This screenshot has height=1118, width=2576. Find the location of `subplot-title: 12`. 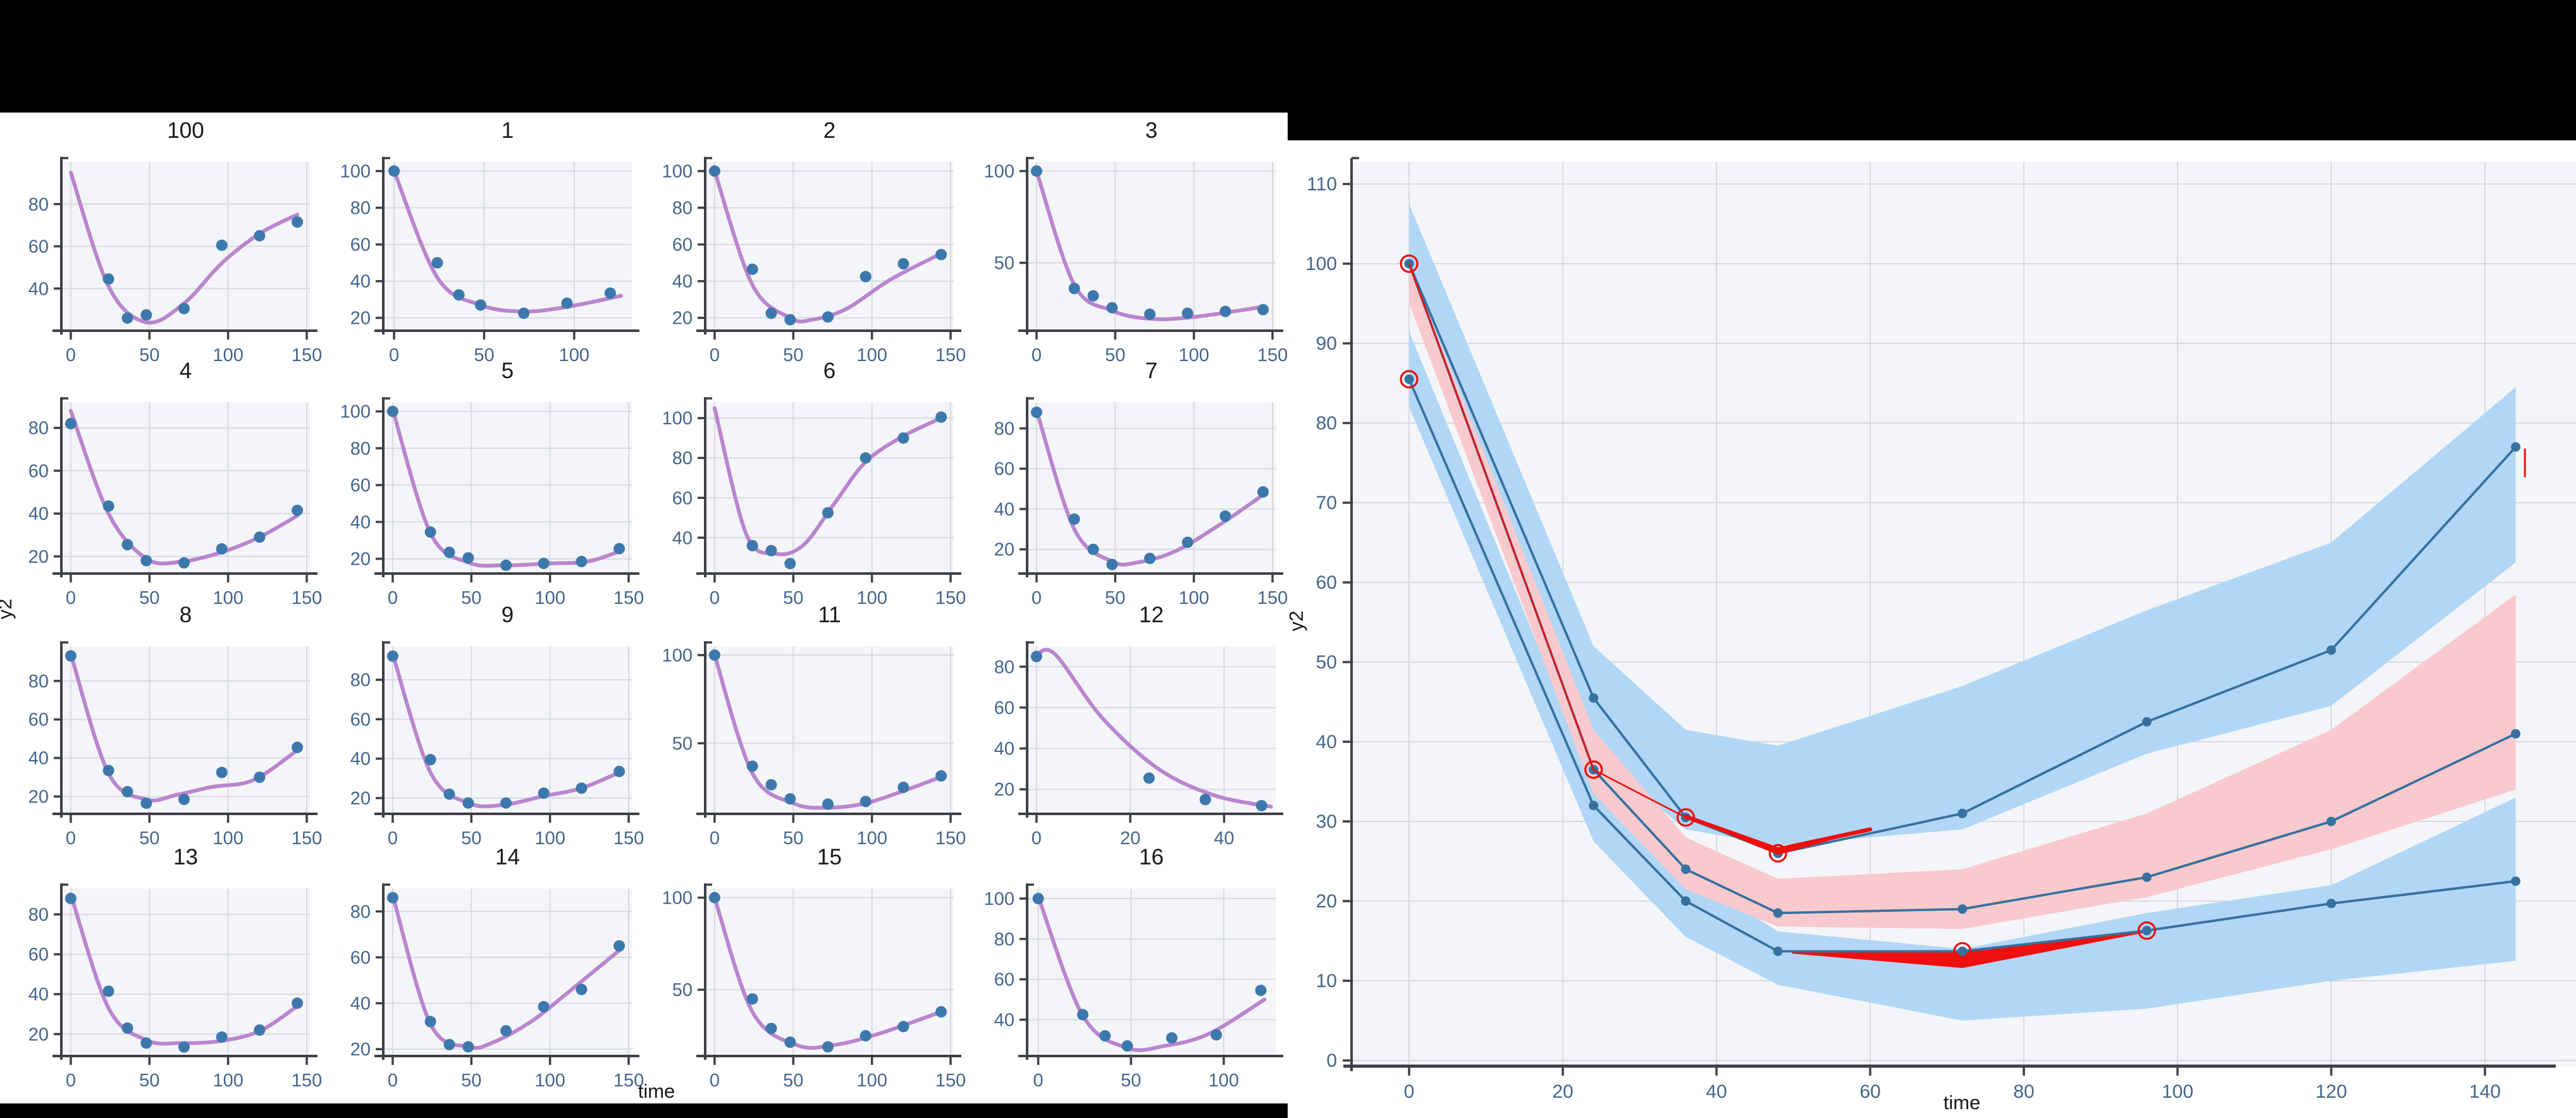

subplot-title: 12 is located at coordinates (1151, 615).